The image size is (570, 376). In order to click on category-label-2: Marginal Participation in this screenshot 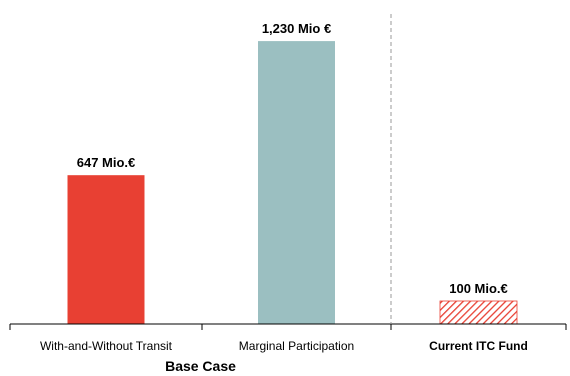, I will do `click(296, 346)`.